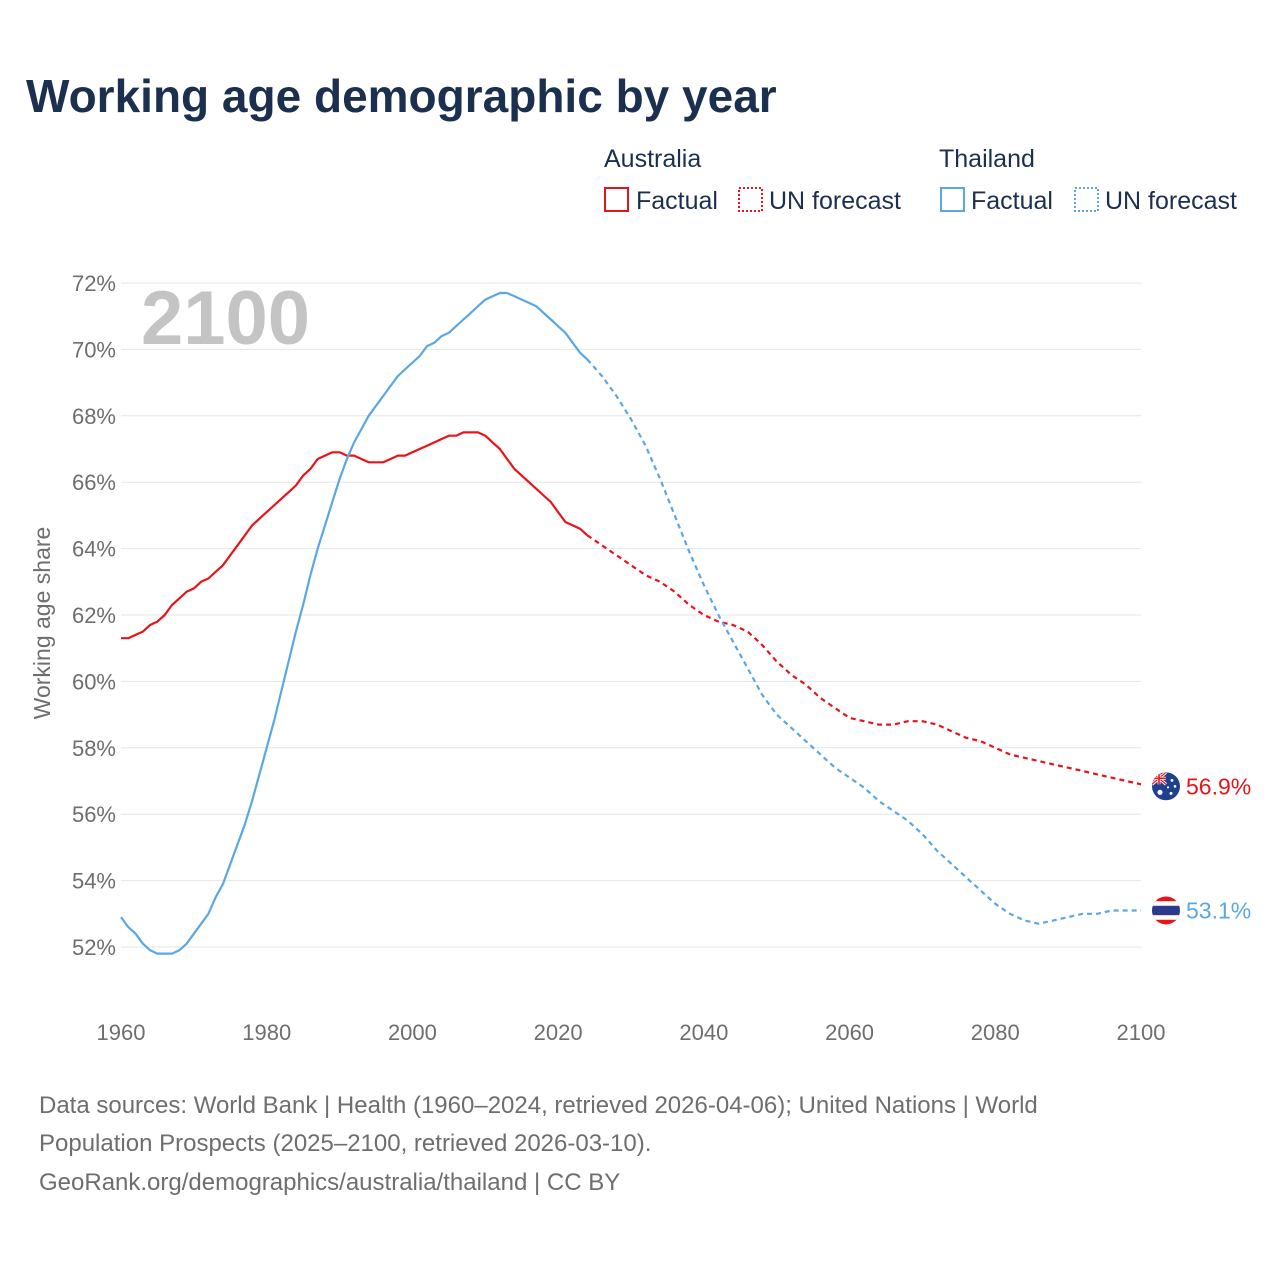 This screenshot has width=1280, height=1280. I want to click on year-watermark: 2100, so click(225, 318).